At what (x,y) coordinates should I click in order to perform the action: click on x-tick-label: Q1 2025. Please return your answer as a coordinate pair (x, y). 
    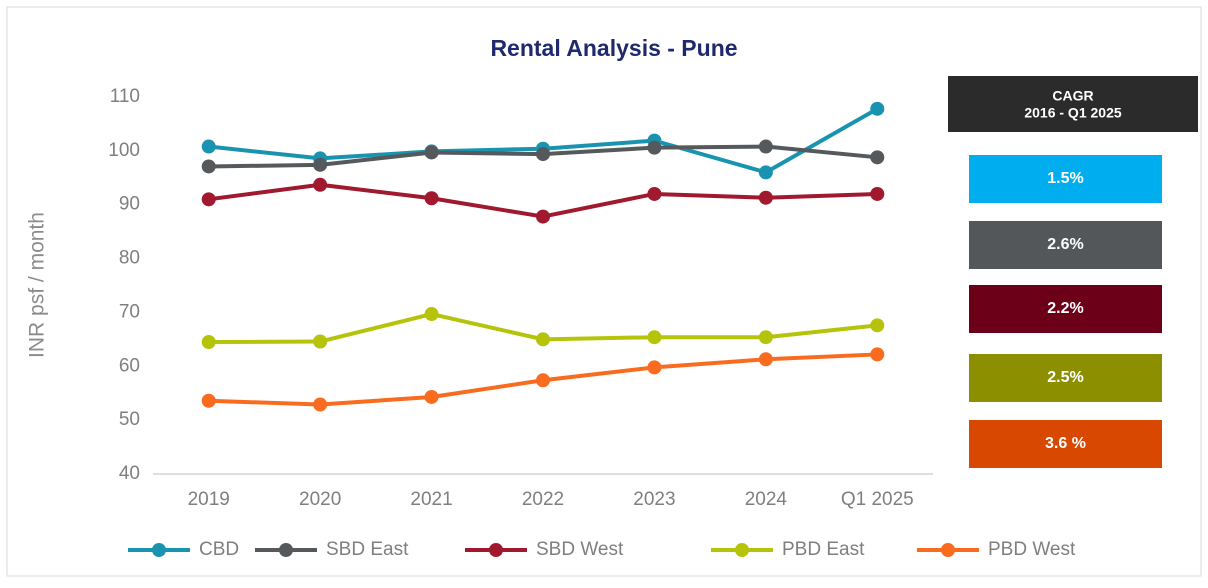
    Looking at the image, I should click on (877, 499).